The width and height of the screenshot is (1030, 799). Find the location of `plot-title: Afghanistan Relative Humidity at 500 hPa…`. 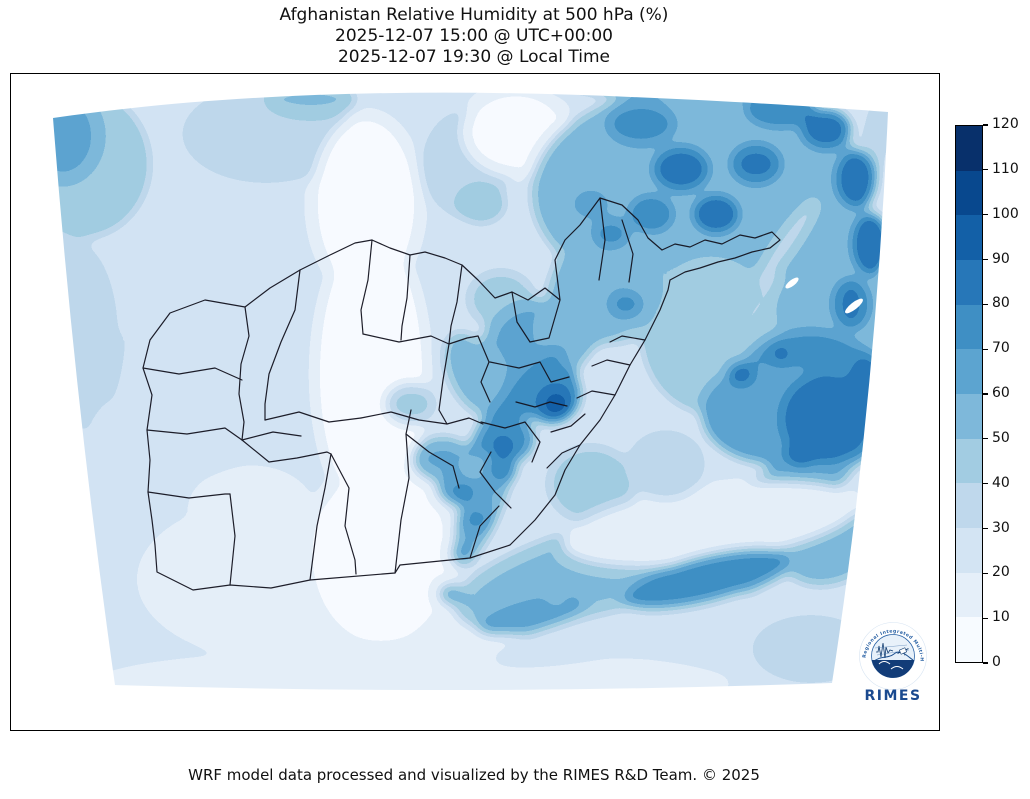

plot-title: Afghanistan Relative Humidity at 500 hPa… is located at coordinates (474, 36).